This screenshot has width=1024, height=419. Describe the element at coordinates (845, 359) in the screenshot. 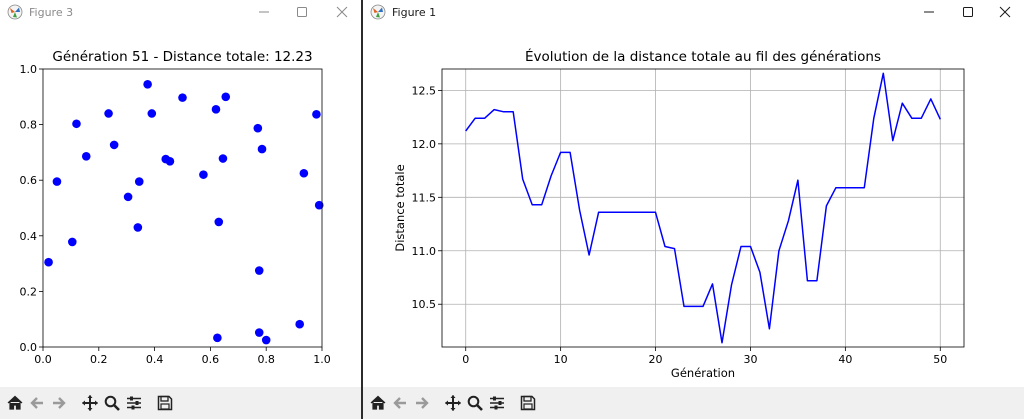

I see `x-tick-label: 40` at that location.